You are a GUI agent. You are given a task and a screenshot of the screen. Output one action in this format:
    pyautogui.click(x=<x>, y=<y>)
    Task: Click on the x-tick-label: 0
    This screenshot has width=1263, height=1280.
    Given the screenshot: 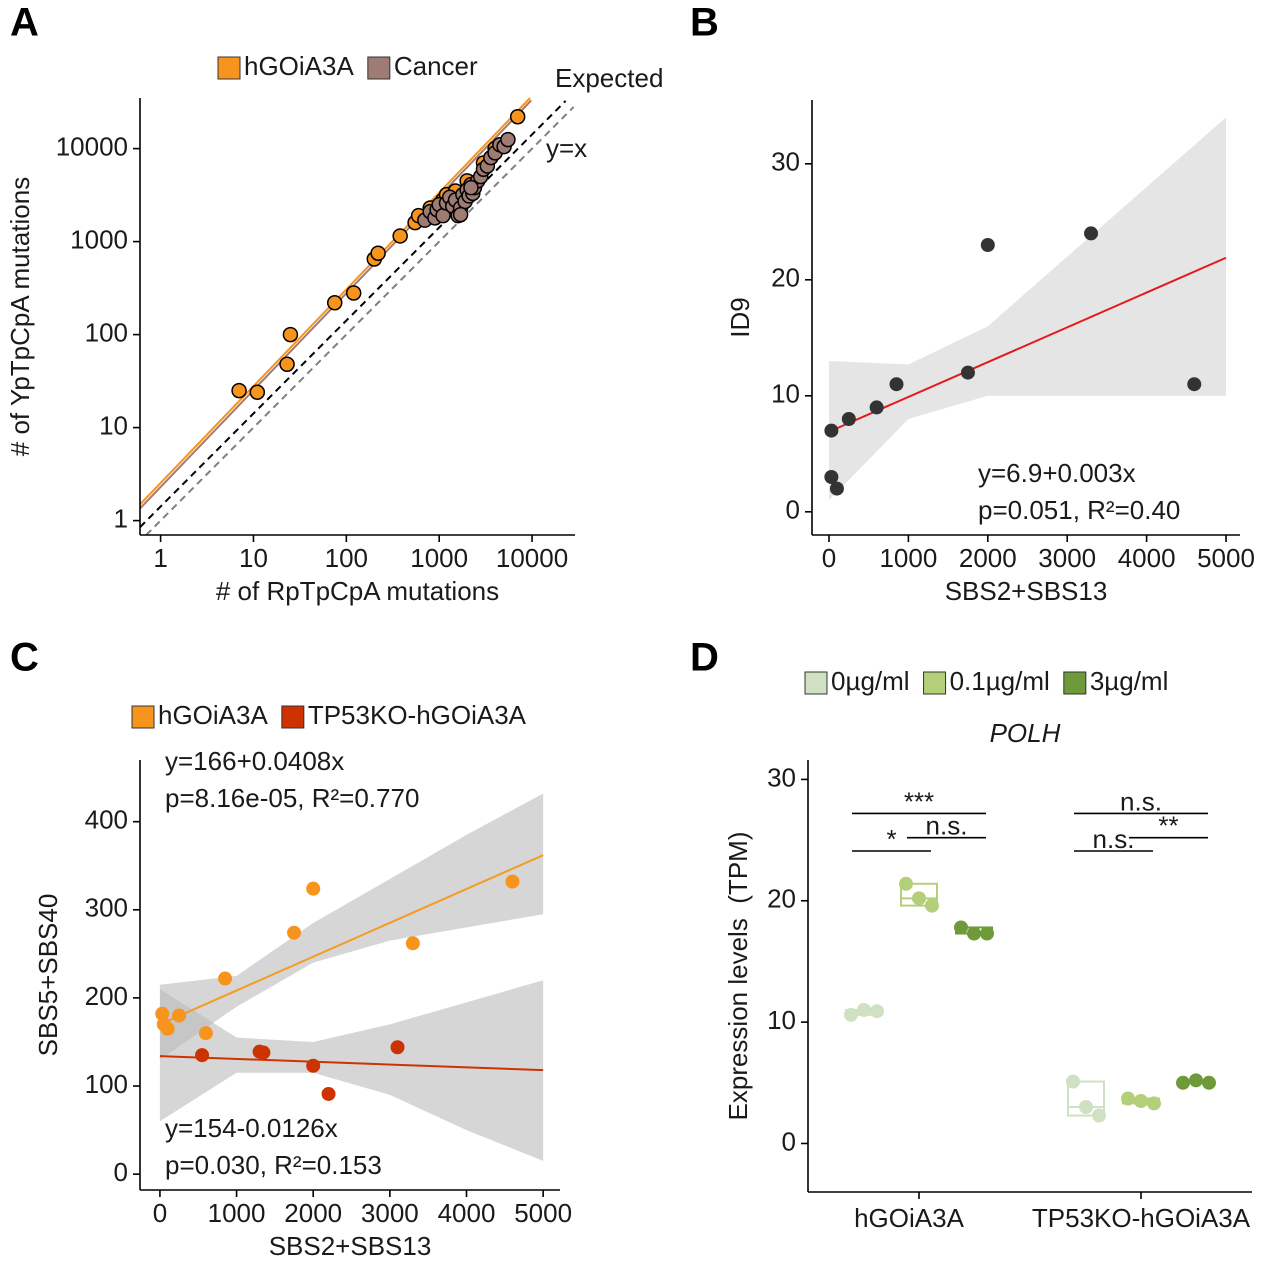 What is the action you would take?
    pyautogui.click(x=160, y=1213)
    